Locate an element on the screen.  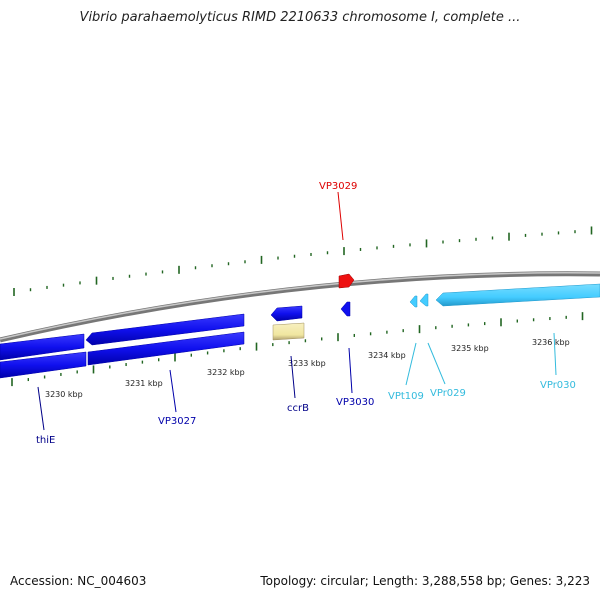
callout-line-VP3030 is located at coordinates (350, 370).